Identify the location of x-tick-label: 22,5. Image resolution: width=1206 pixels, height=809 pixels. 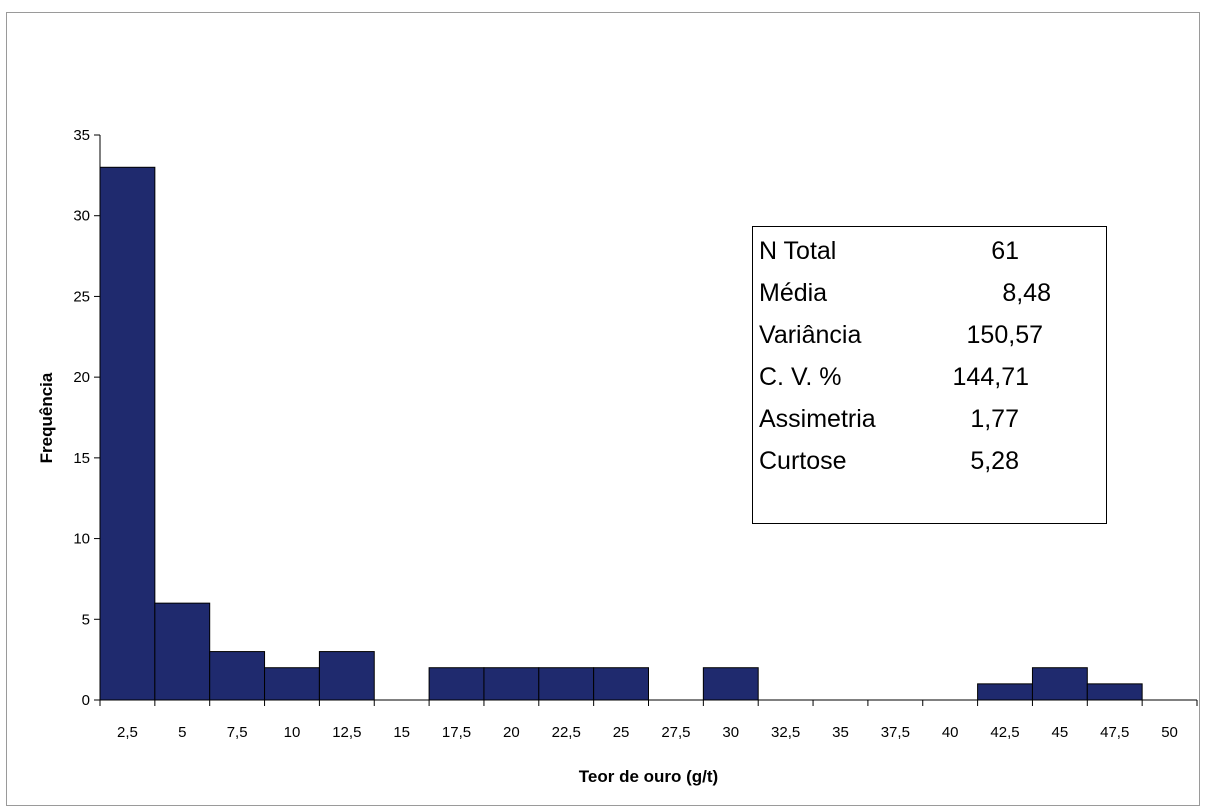
(566, 732).